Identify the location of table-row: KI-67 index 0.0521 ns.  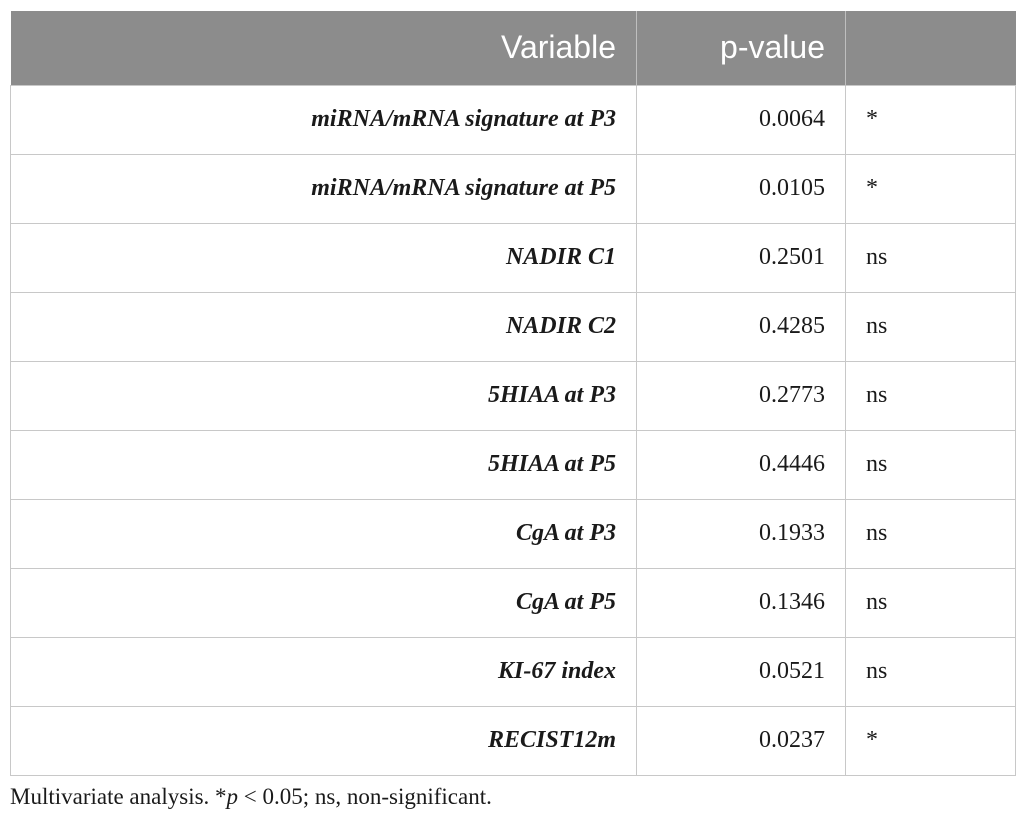
(513, 671).